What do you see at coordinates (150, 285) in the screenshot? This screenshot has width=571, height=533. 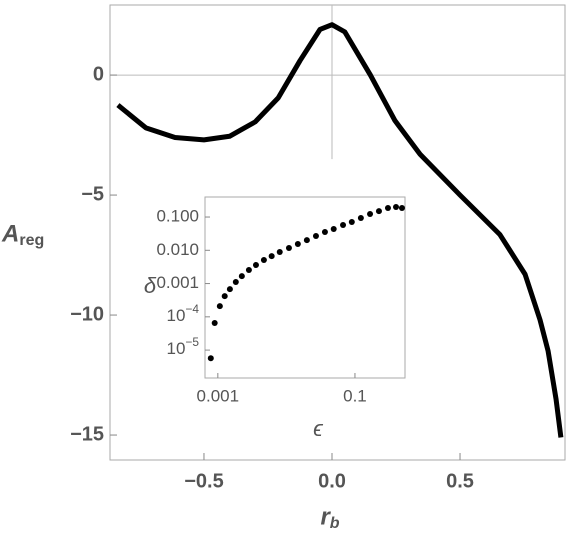 I see `y-axis-label: δ` at bounding box center [150, 285].